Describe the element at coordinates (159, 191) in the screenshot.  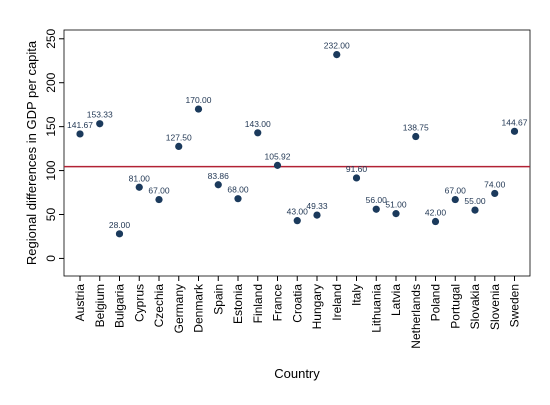
I see `value-label-czechia: 67.00` at that location.